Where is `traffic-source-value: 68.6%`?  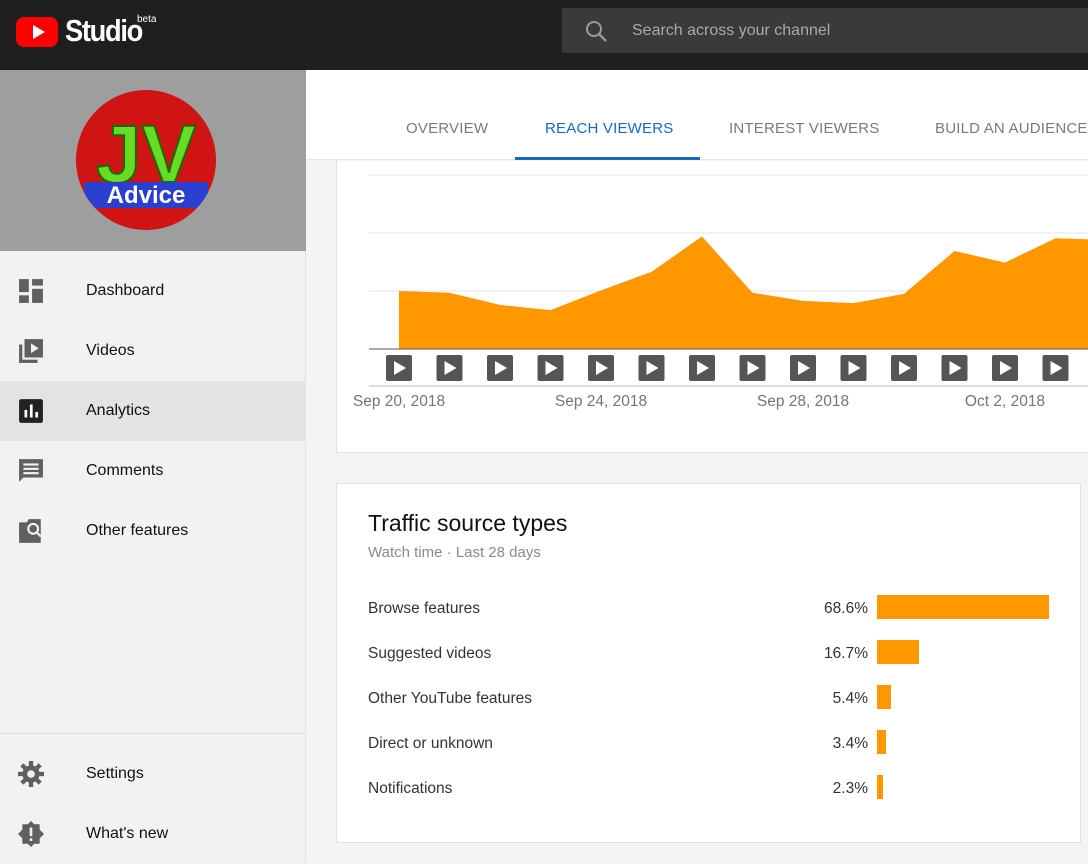 traffic-source-value: 68.6% is located at coordinates (846, 608).